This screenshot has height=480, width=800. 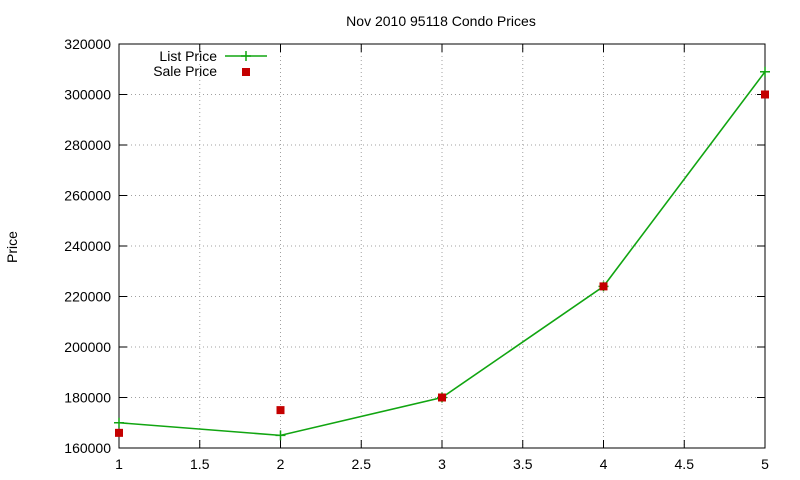 What do you see at coordinates (87, 246) in the screenshot?
I see `y-tick-label: 240000` at bounding box center [87, 246].